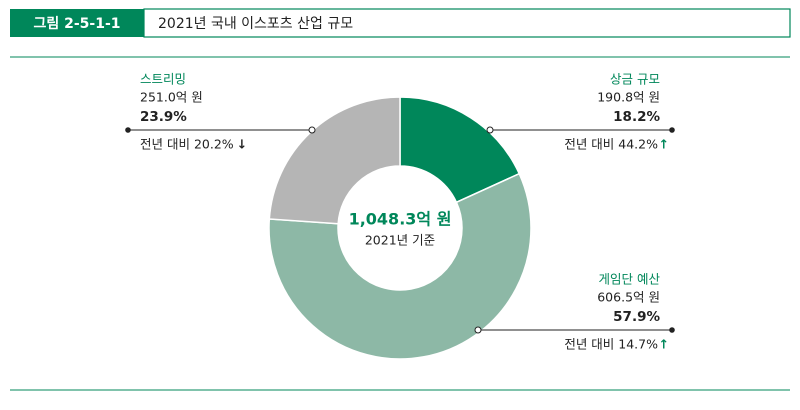 This screenshot has width=800, height=410. Describe the element at coordinates (242, 144) in the screenshot. I see `change-arrow: ↓` at that location.